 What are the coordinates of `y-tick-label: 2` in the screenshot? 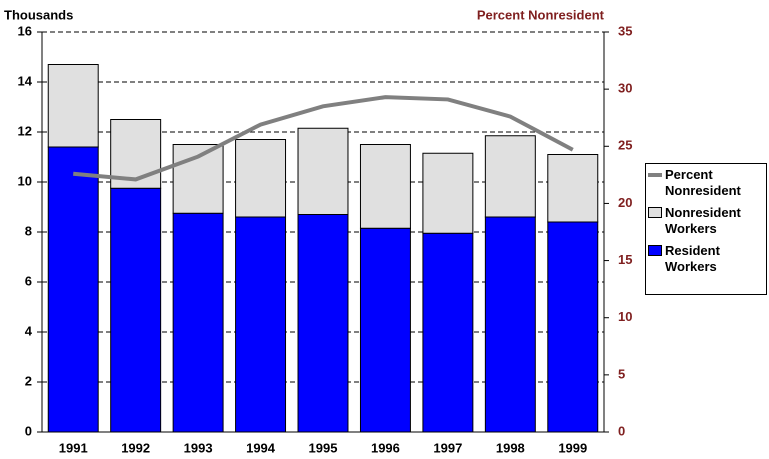 It's located at (28, 380).